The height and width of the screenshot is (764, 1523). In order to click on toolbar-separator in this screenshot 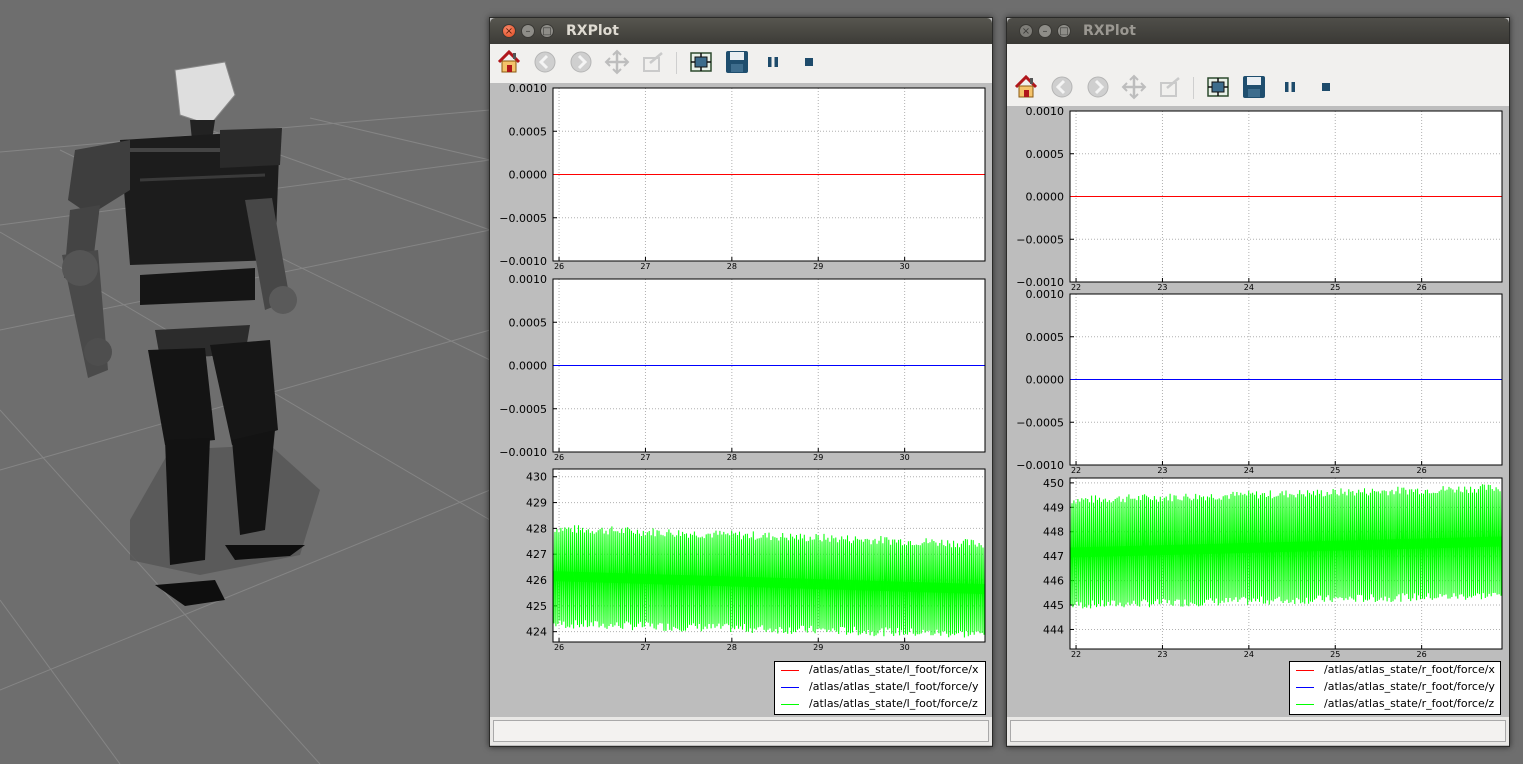, I will do `click(1193, 88)`.